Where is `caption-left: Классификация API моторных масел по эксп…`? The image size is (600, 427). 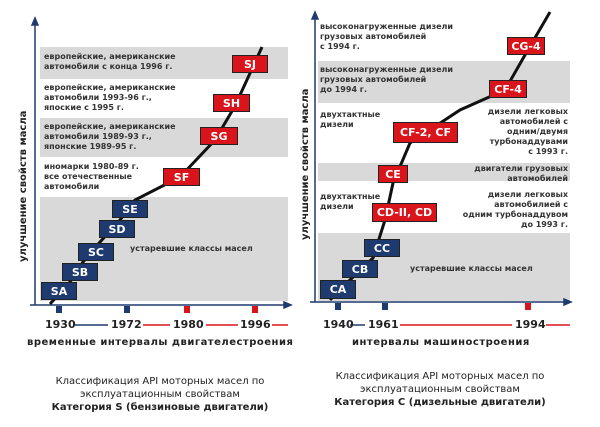
caption-left: Классификация API моторных масел по эксп… is located at coordinates (160, 394).